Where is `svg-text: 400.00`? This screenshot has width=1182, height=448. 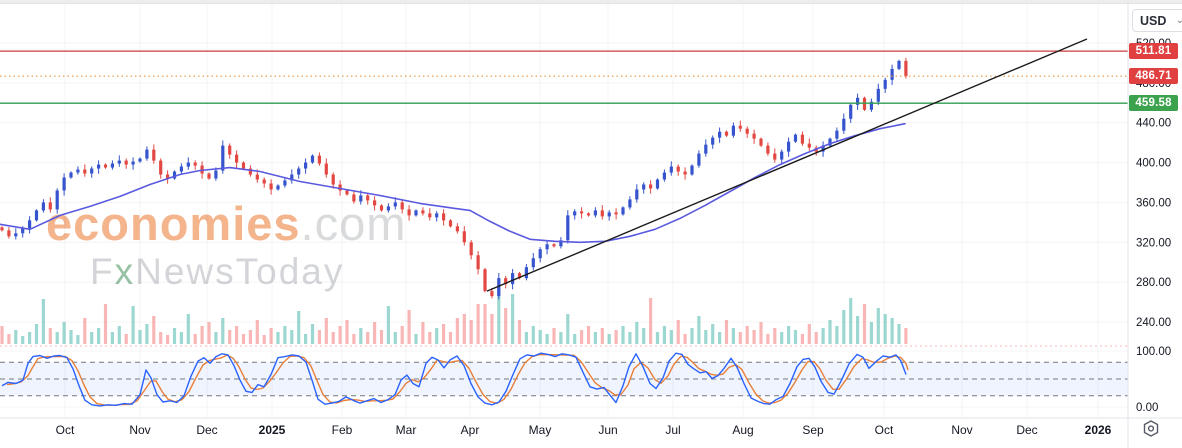 svg-text: 400.00 is located at coordinates (1153, 164).